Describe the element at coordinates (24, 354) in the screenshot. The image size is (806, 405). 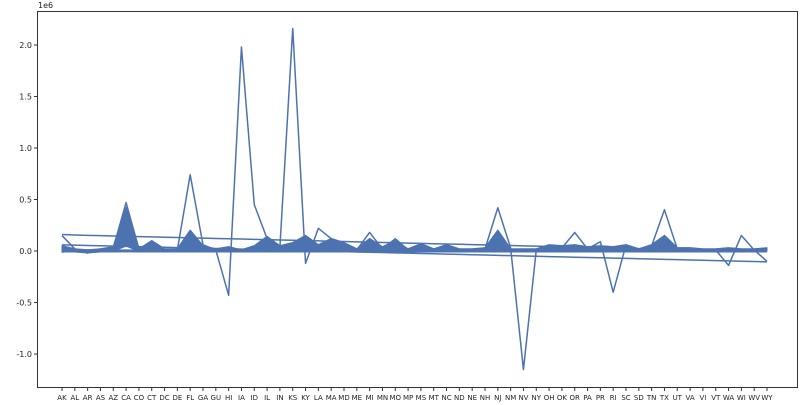
I see `y-tick-label: -1.0` at that location.